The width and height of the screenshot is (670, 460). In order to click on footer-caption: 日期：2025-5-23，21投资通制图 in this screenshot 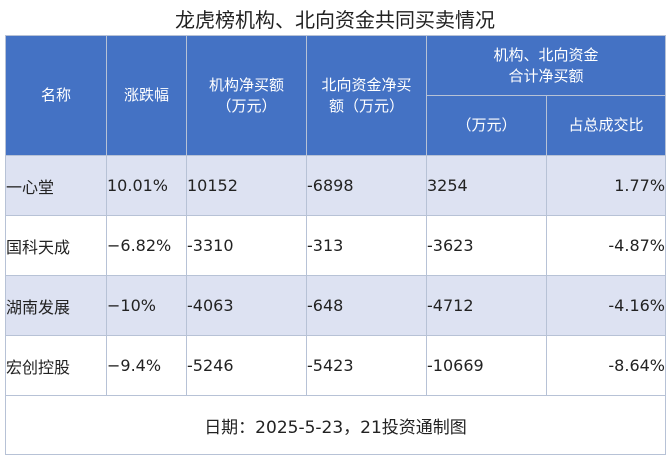, I will do `click(335, 425)`.